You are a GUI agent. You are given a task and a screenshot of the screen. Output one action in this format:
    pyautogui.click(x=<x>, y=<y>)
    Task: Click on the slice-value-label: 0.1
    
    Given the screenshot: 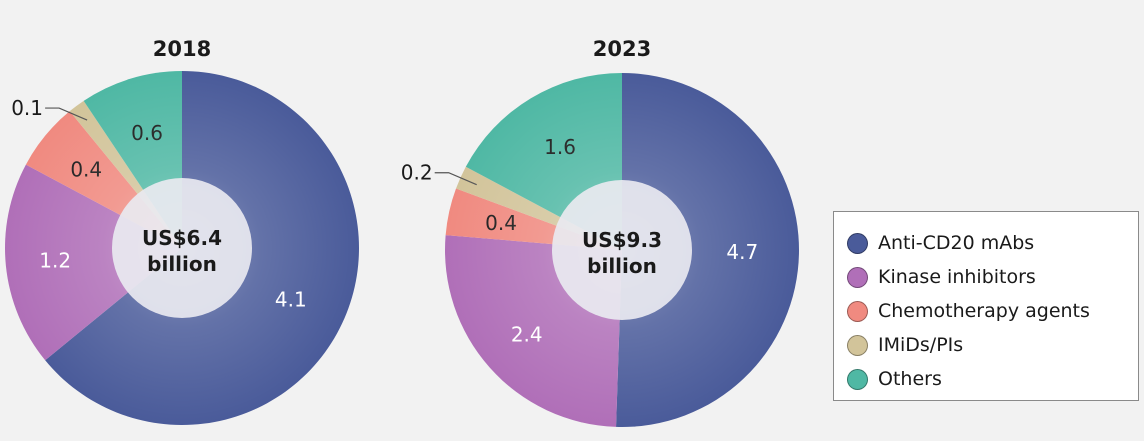 What is the action you would take?
    pyautogui.click(x=27, y=108)
    